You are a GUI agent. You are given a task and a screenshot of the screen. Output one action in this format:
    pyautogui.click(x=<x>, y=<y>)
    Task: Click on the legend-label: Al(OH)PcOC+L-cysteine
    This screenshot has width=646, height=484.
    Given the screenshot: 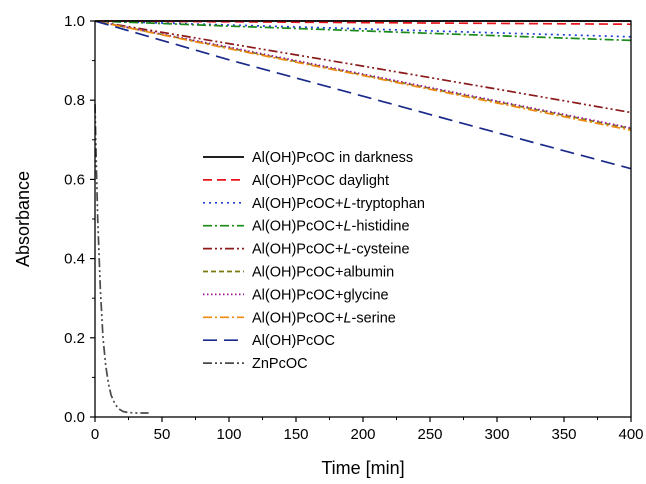 What is the action you would take?
    pyautogui.click(x=331, y=250)
    